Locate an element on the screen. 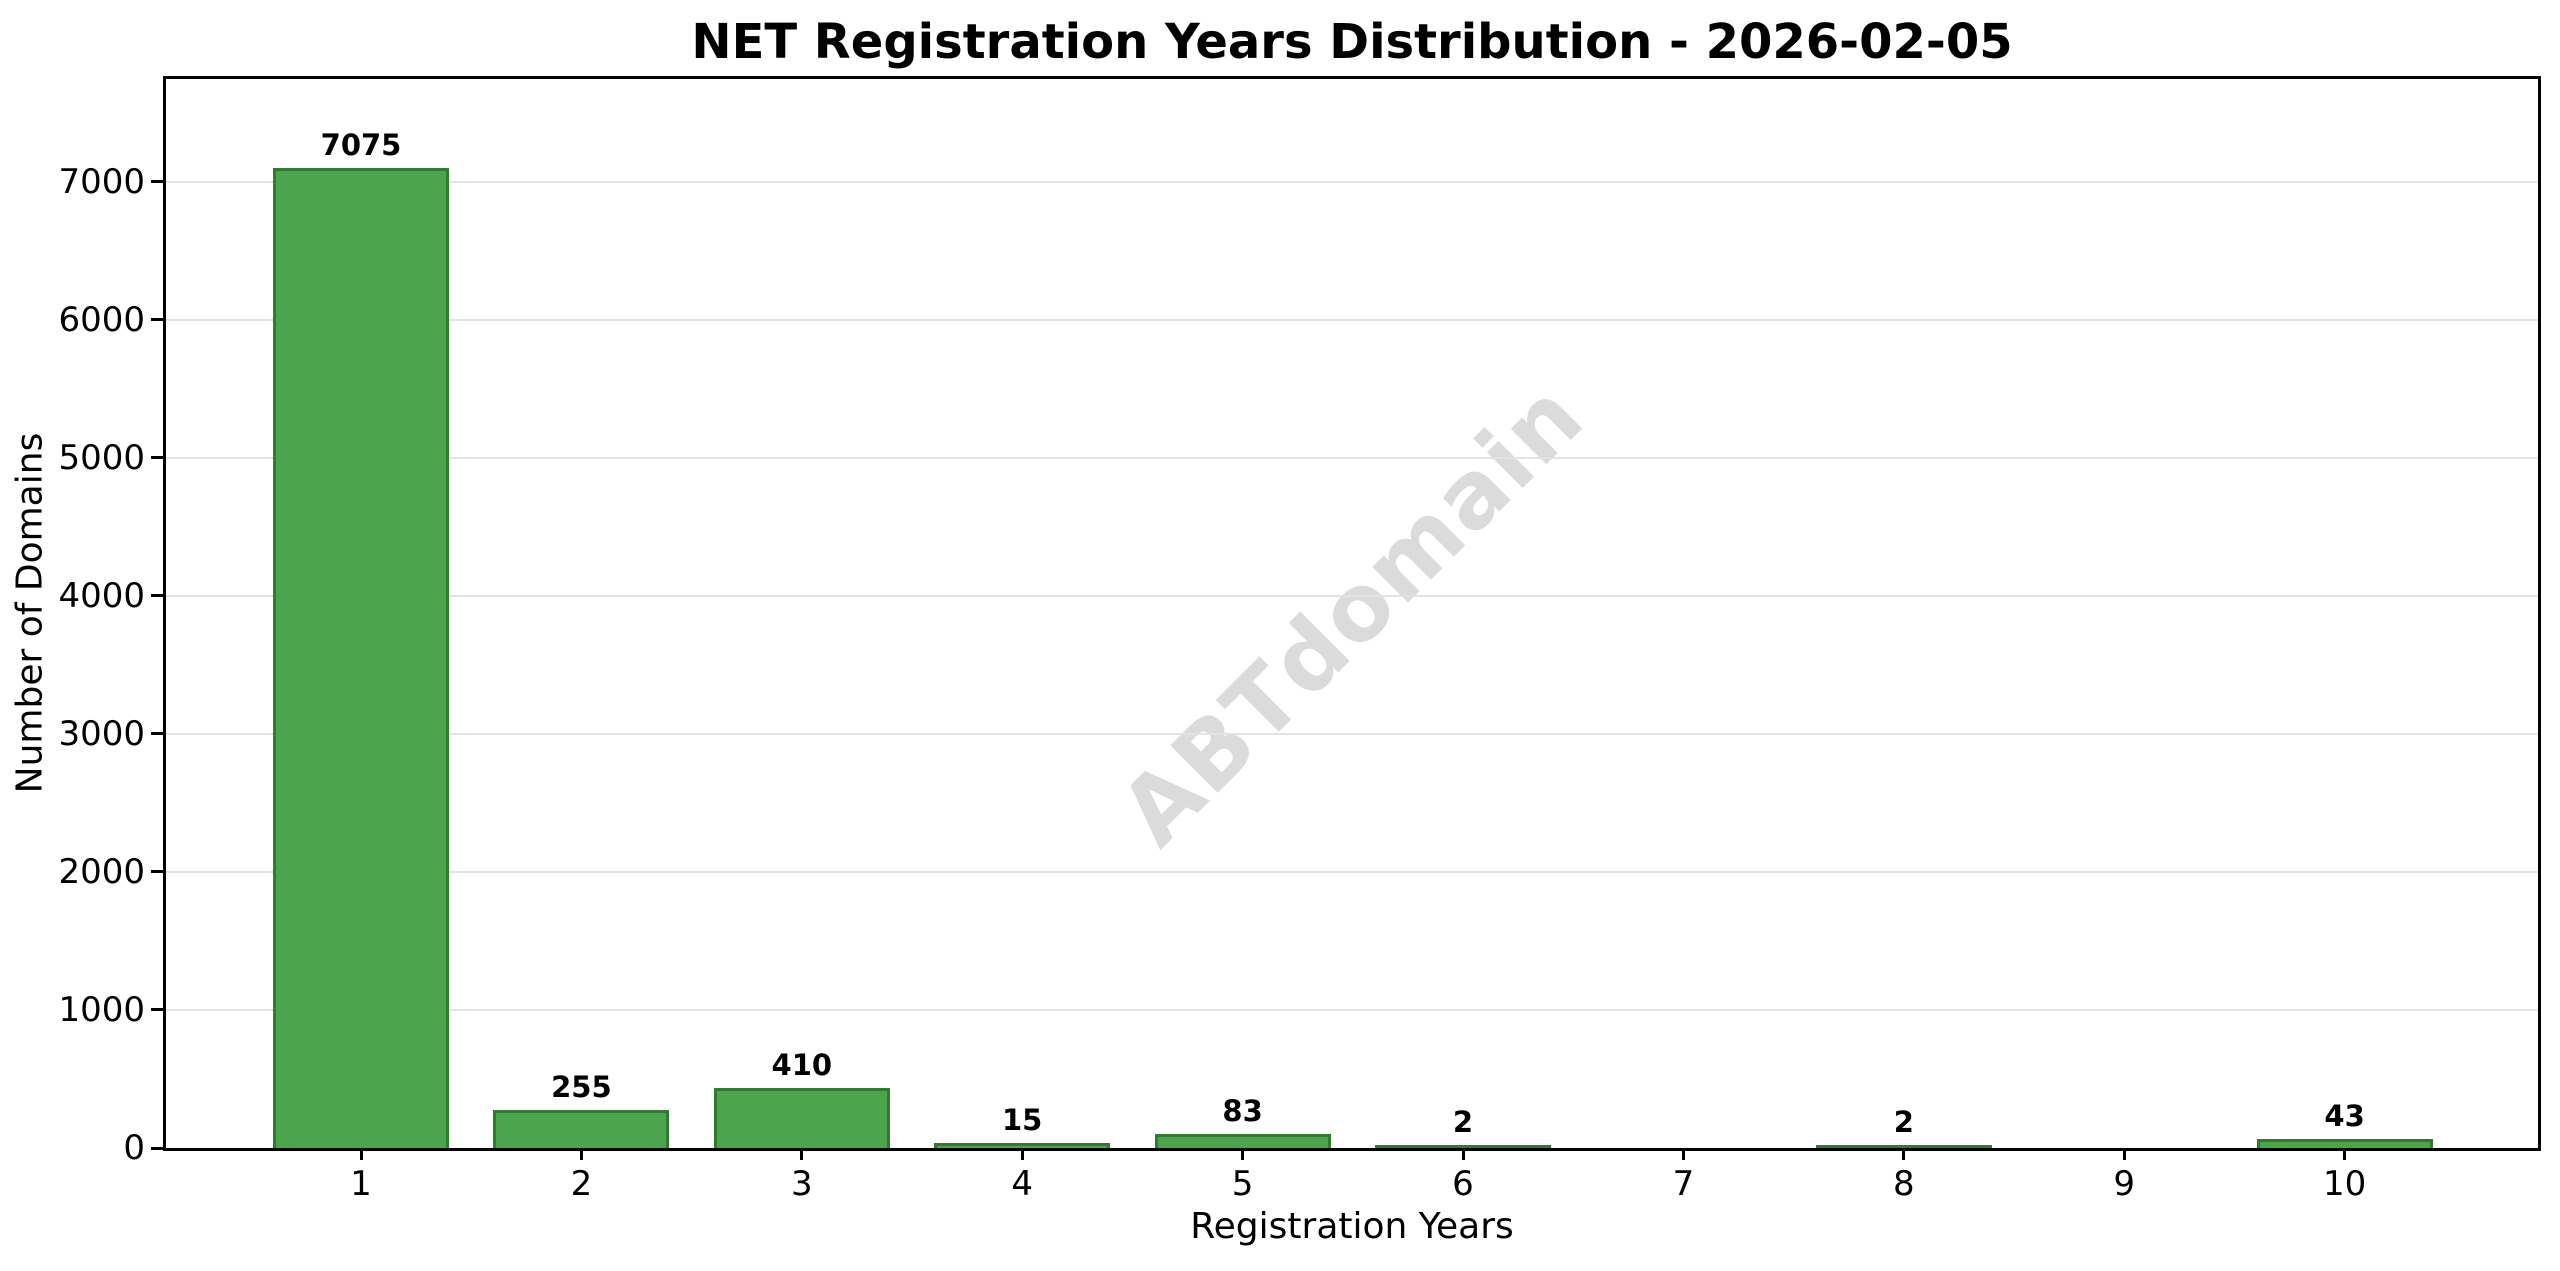 This screenshot has width=2560, height=1271. x-tick-label: 7 is located at coordinates (1683, 1184).